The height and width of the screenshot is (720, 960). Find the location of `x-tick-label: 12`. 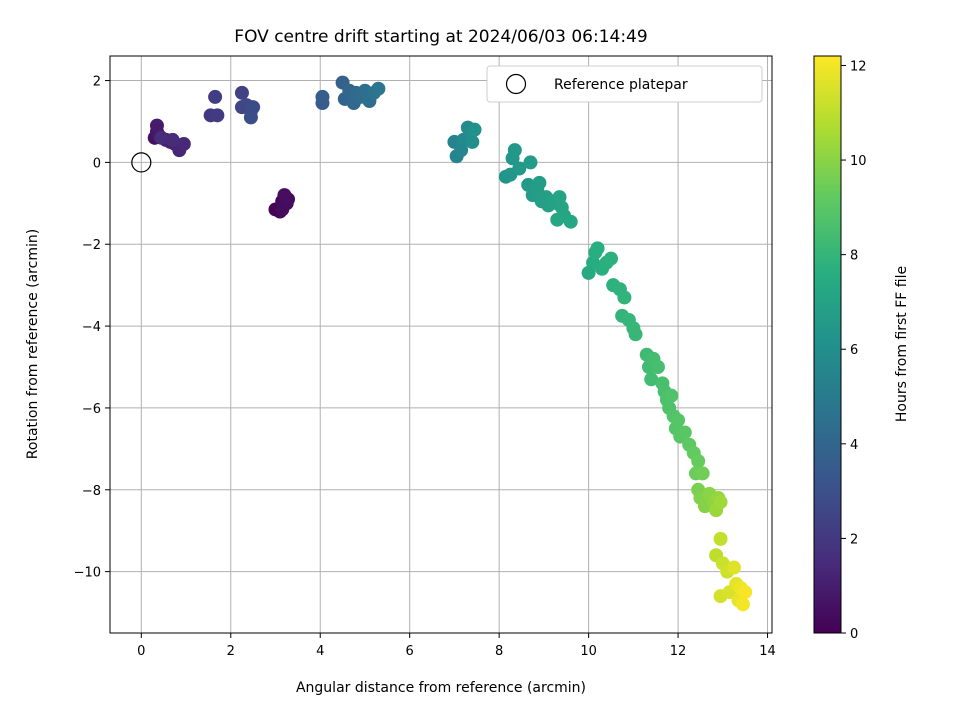

x-tick-label: 12 is located at coordinates (678, 651).